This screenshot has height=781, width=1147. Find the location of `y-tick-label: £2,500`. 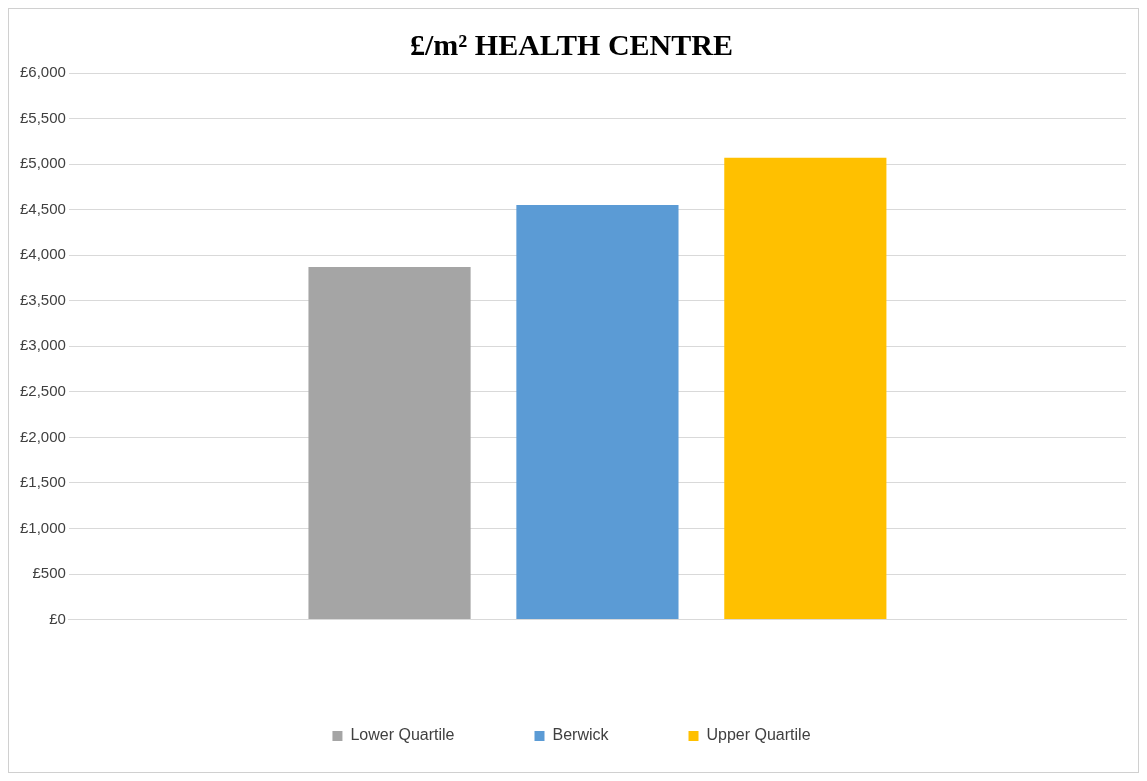

y-tick-label: £2,500 is located at coordinates (42, 390).